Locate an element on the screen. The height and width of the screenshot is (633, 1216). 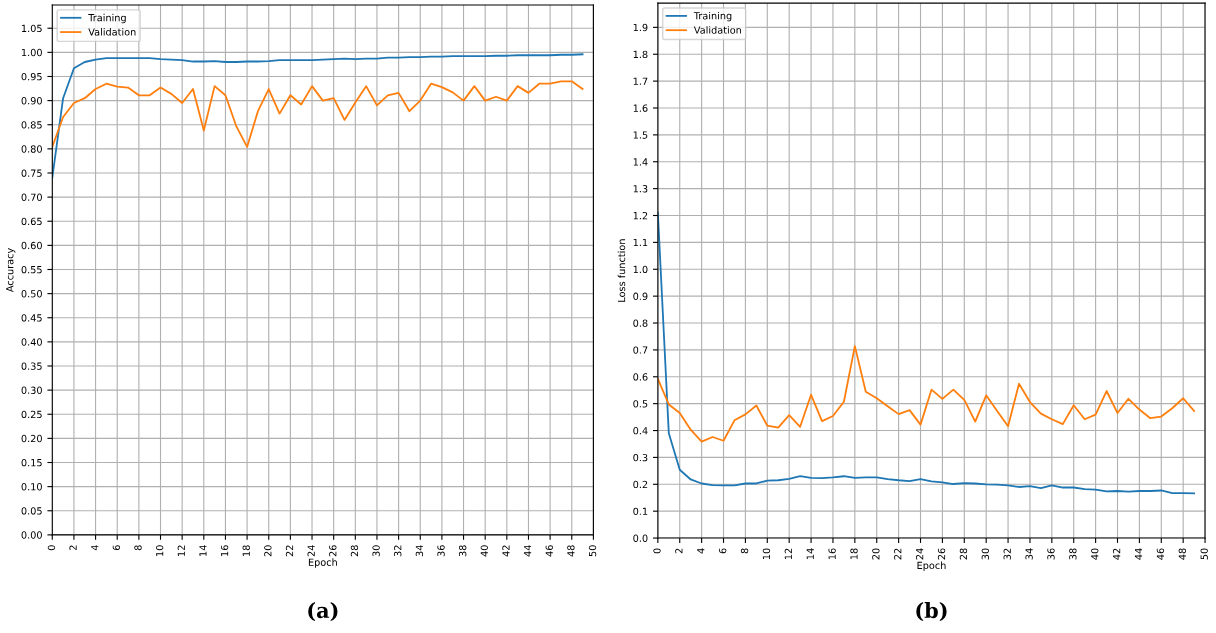
y-tick-label: 0.40 is located at coordinates (31, 342).